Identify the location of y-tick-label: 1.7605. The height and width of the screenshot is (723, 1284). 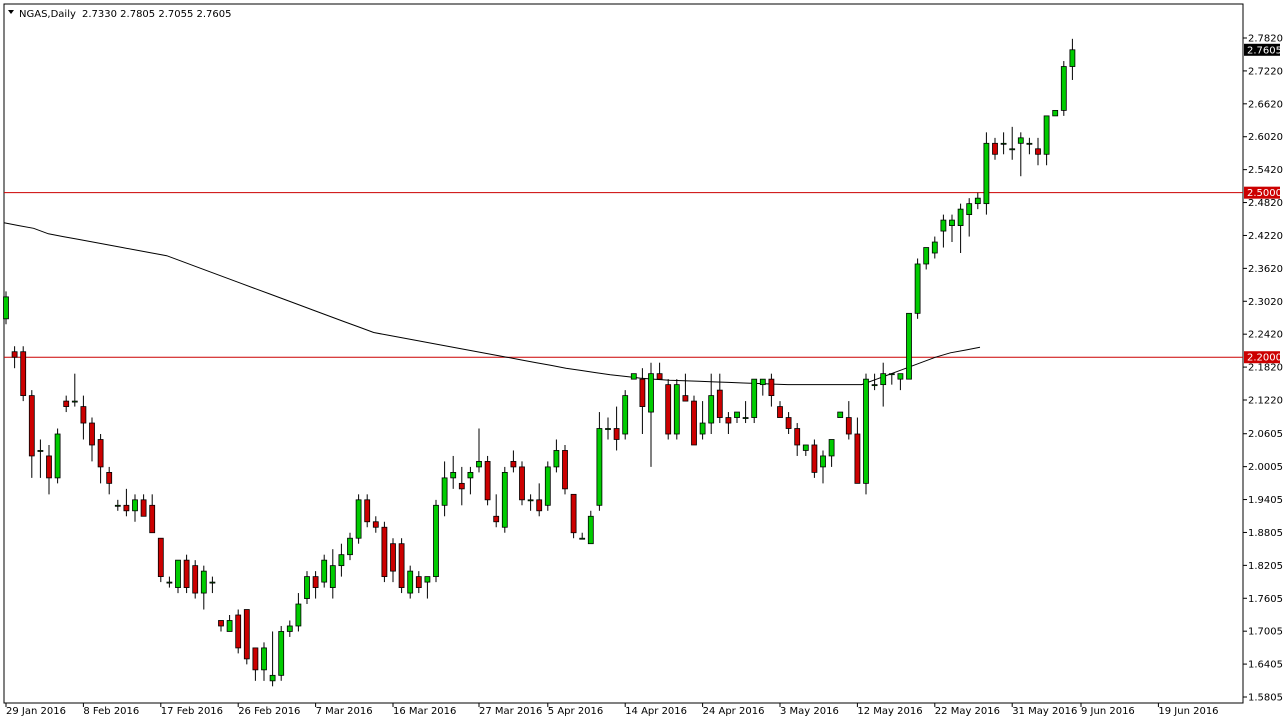
(1265, 599).